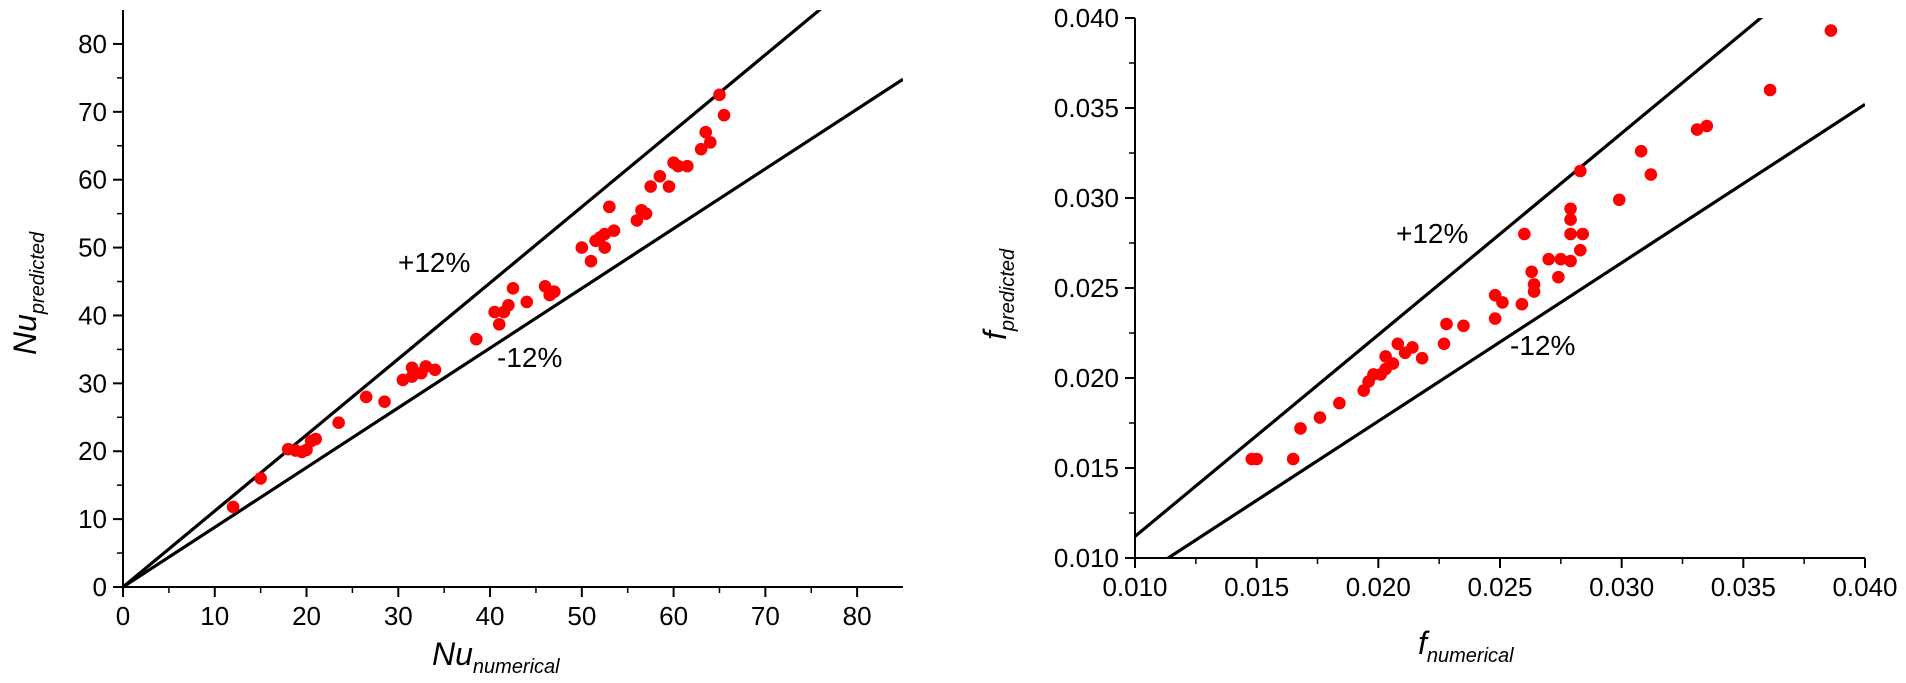  What do you see at coordinates (1470, 656) in the screenshot?
I see `f-x-axis-title-sub: numerical` at bounding box center [1470, 656].